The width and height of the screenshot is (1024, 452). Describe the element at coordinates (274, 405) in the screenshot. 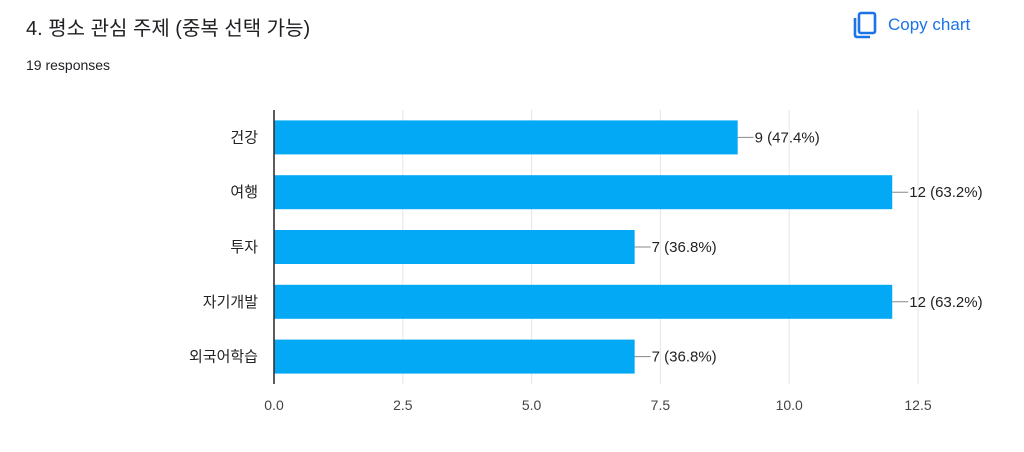

I see `x-tick-label: 0.0` at that location.